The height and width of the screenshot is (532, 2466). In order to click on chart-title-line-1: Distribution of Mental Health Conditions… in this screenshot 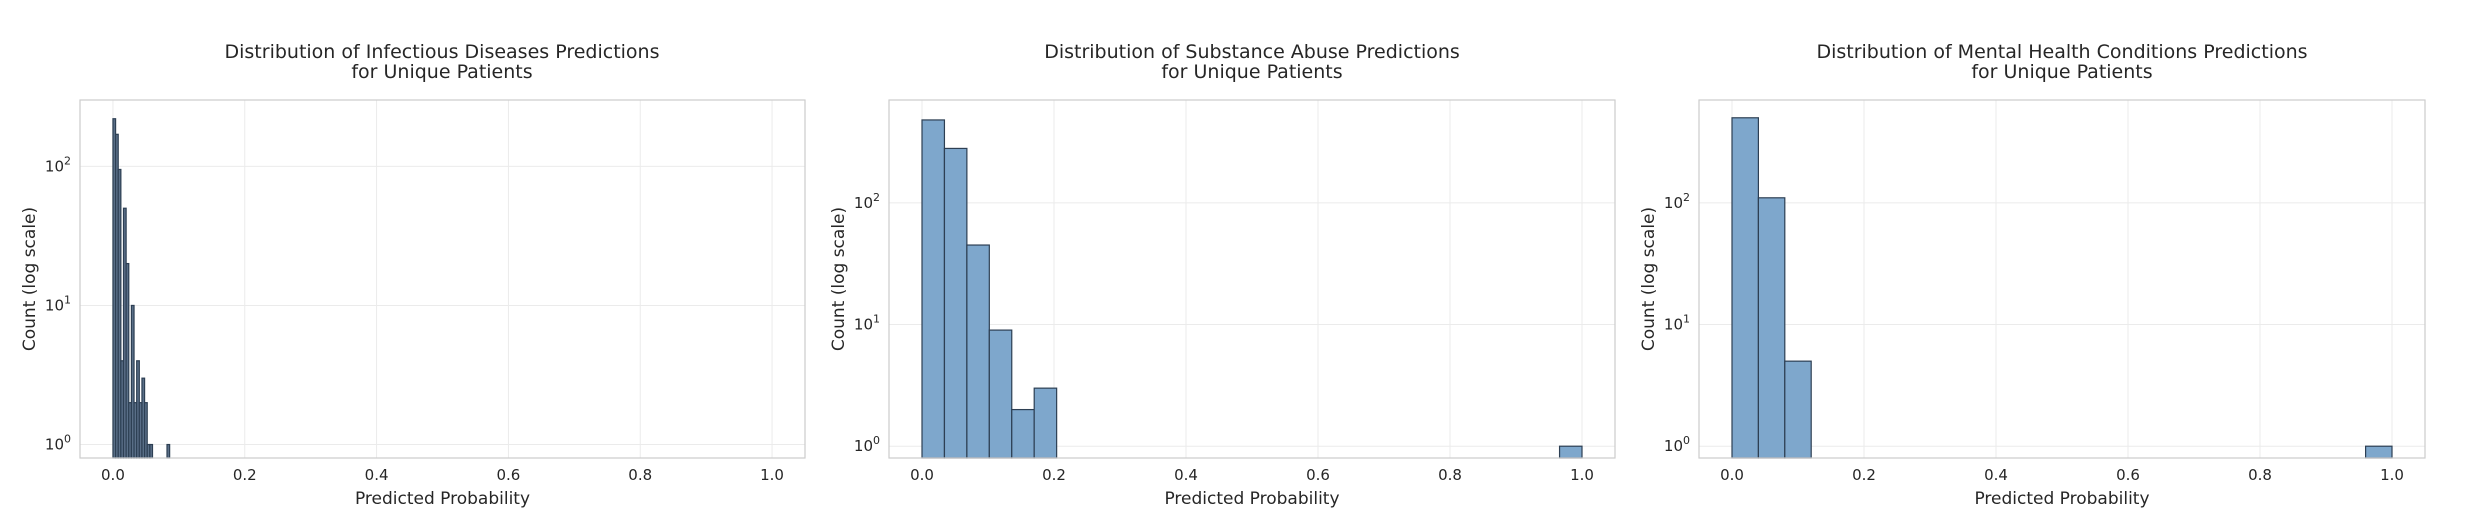, I will do `click(2061, 52)`.